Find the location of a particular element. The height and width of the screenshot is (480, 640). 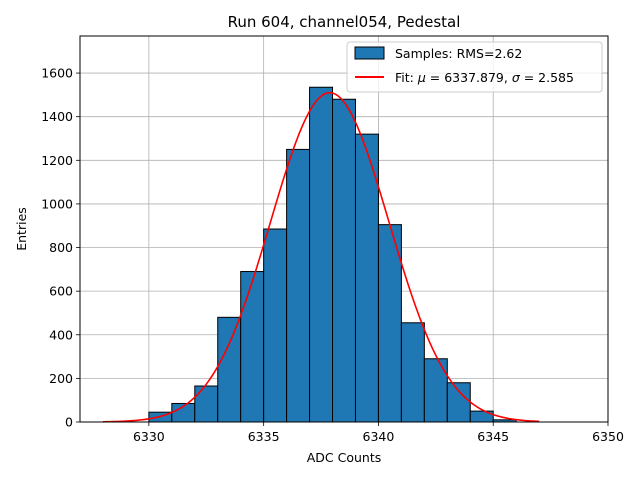

y-tick-label: 1000 is located at coordinates (57, 203).